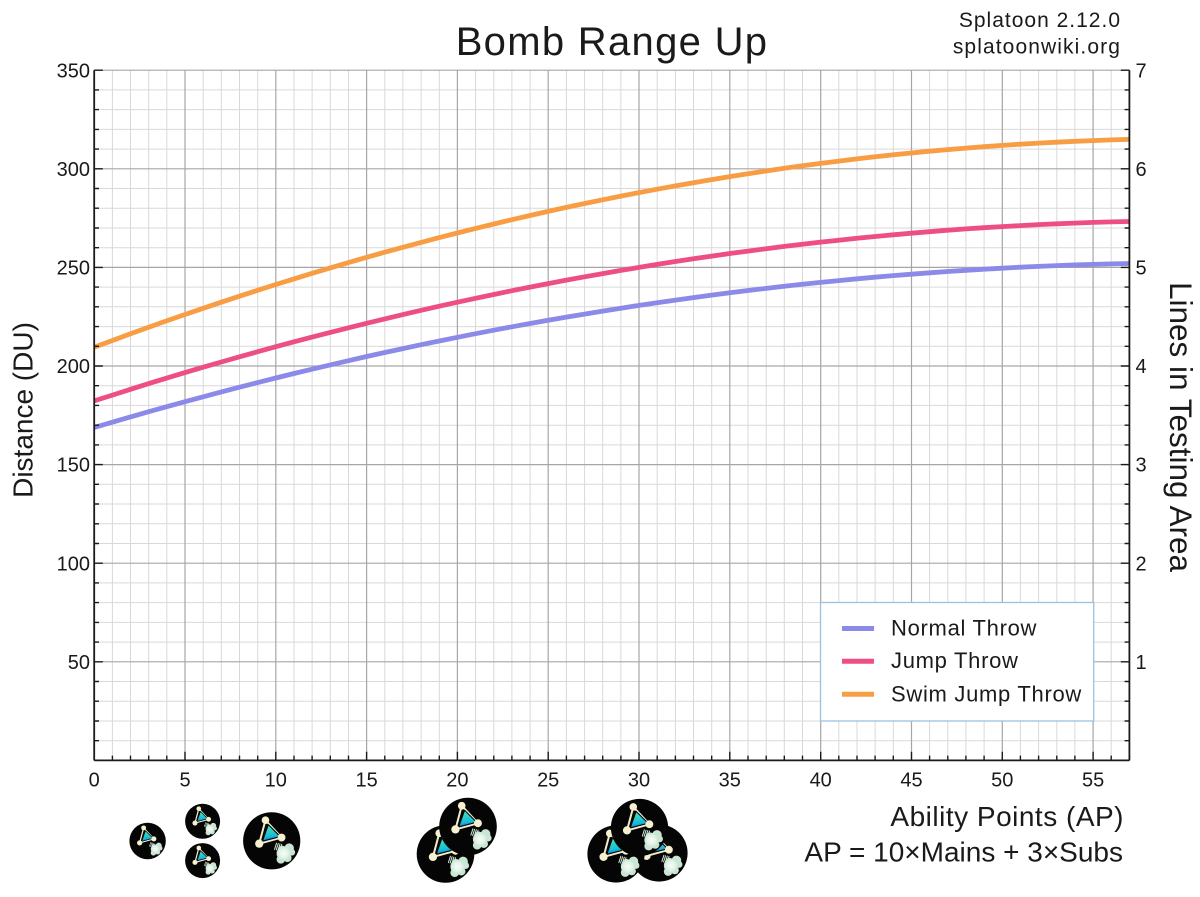  Describe the element at coordinates (639, 781) in the screenshot. I see `svg-text: 30` at that location.